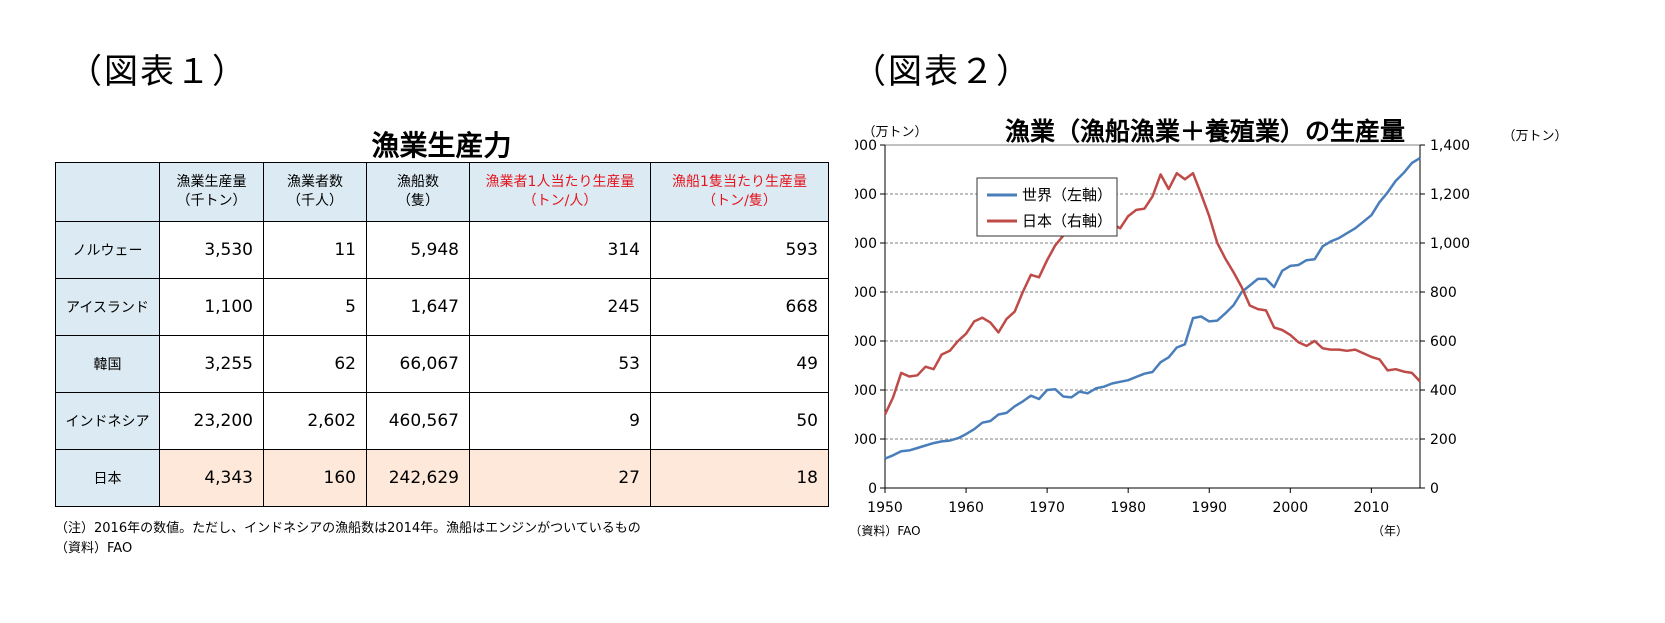  I want to click on x-tick-label: 1990, so click(1209, 508).